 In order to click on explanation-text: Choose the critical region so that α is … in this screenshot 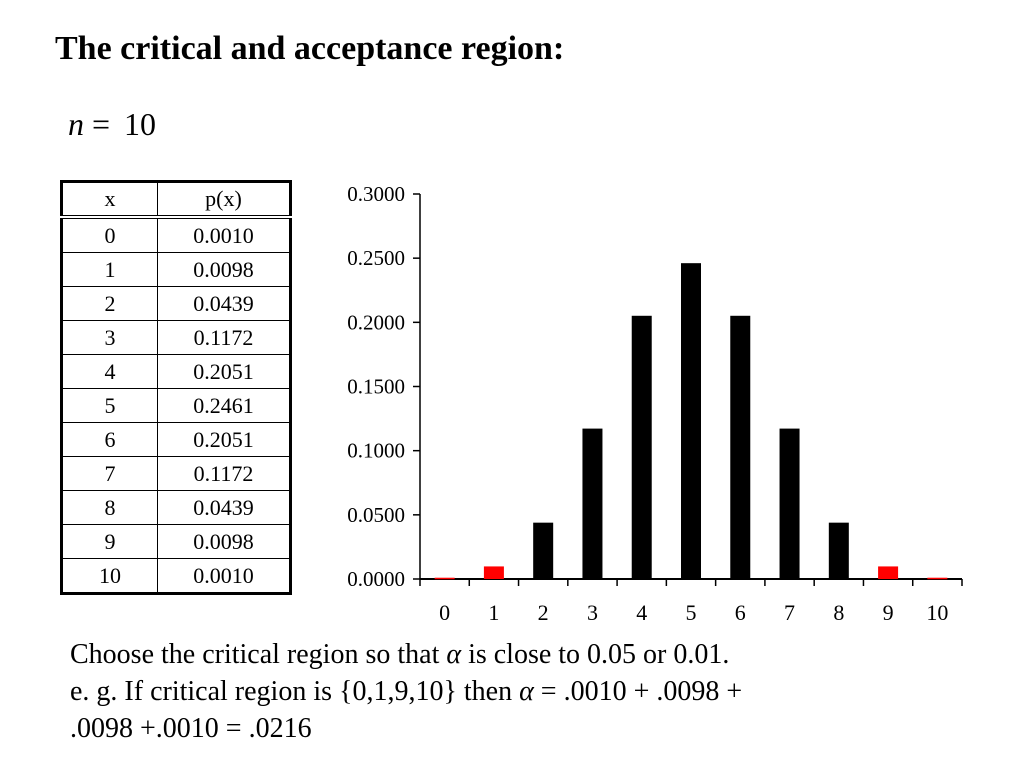, I will do `click(520, 691)`.